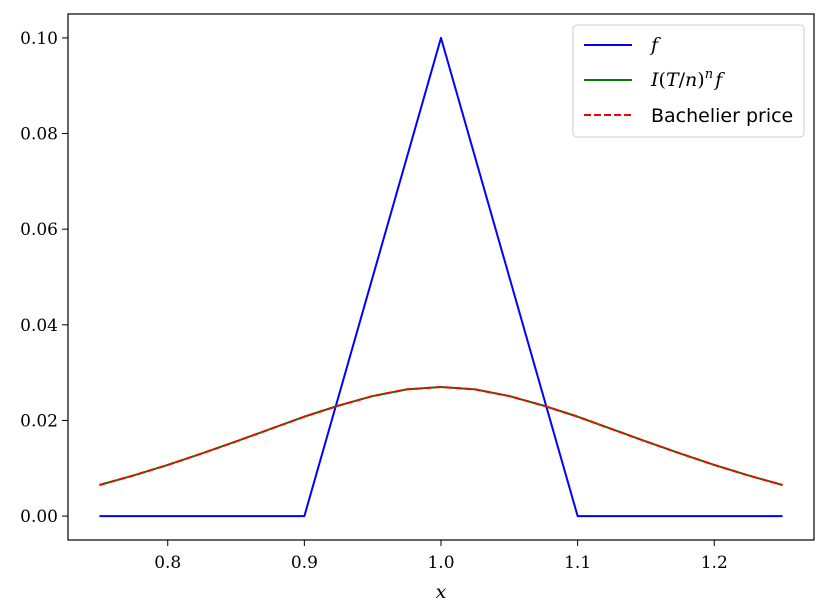 This screenshot has width=830, height=616. I want to click on x-tick-label: 0.9, so click(304, 563).